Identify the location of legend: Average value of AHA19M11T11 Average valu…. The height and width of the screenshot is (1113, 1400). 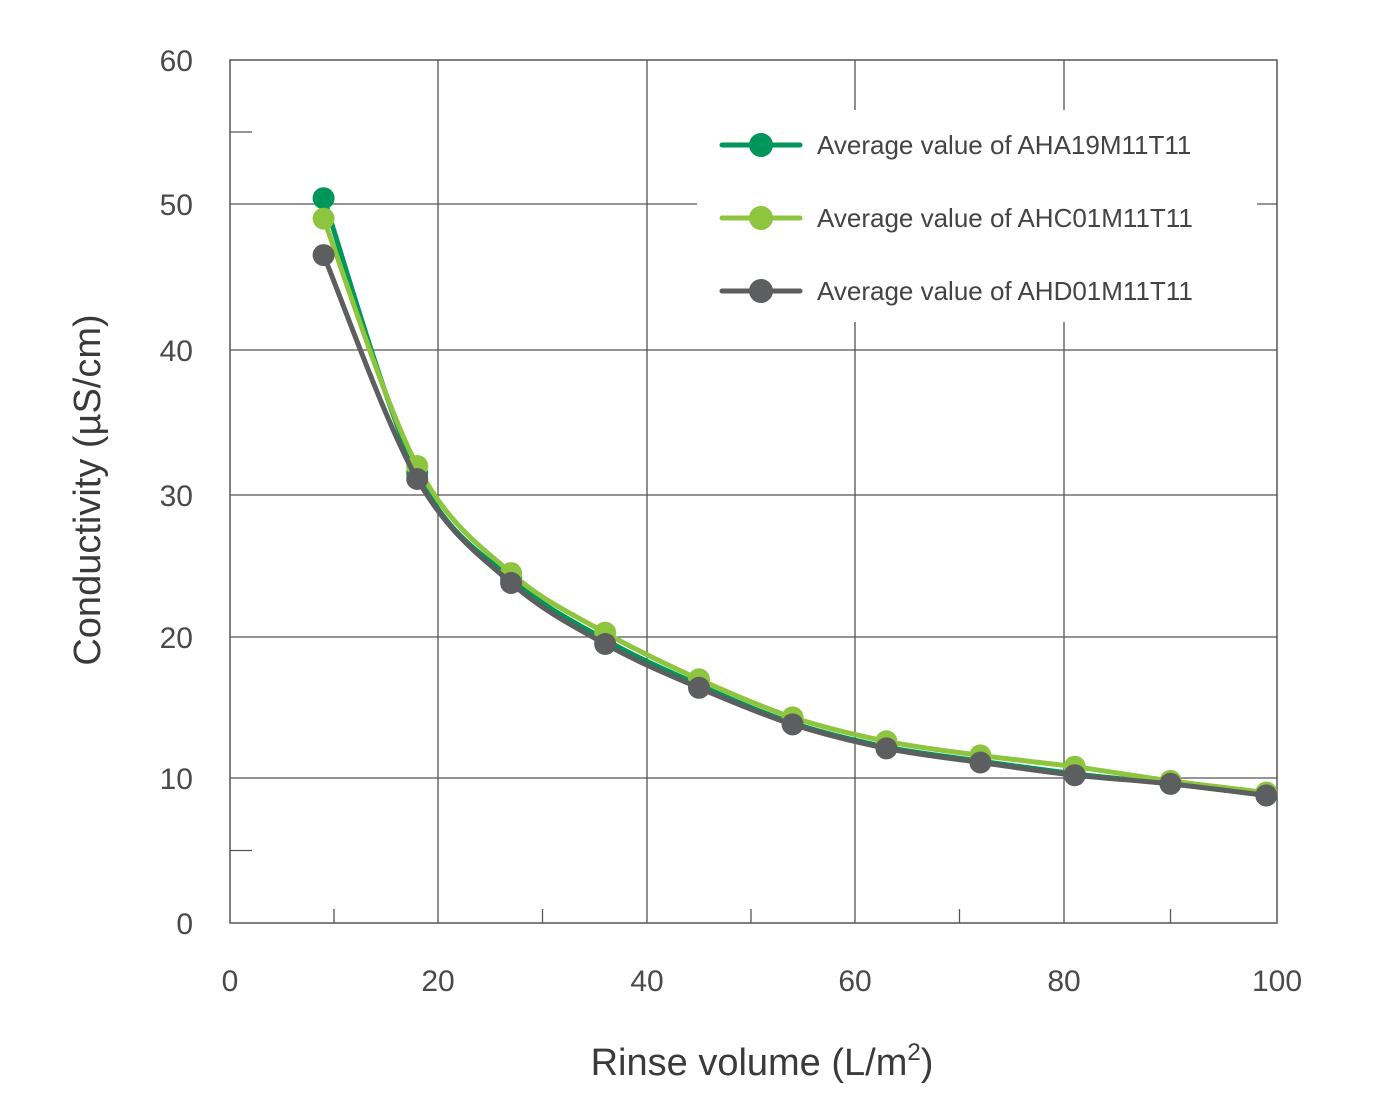
(977, 216).